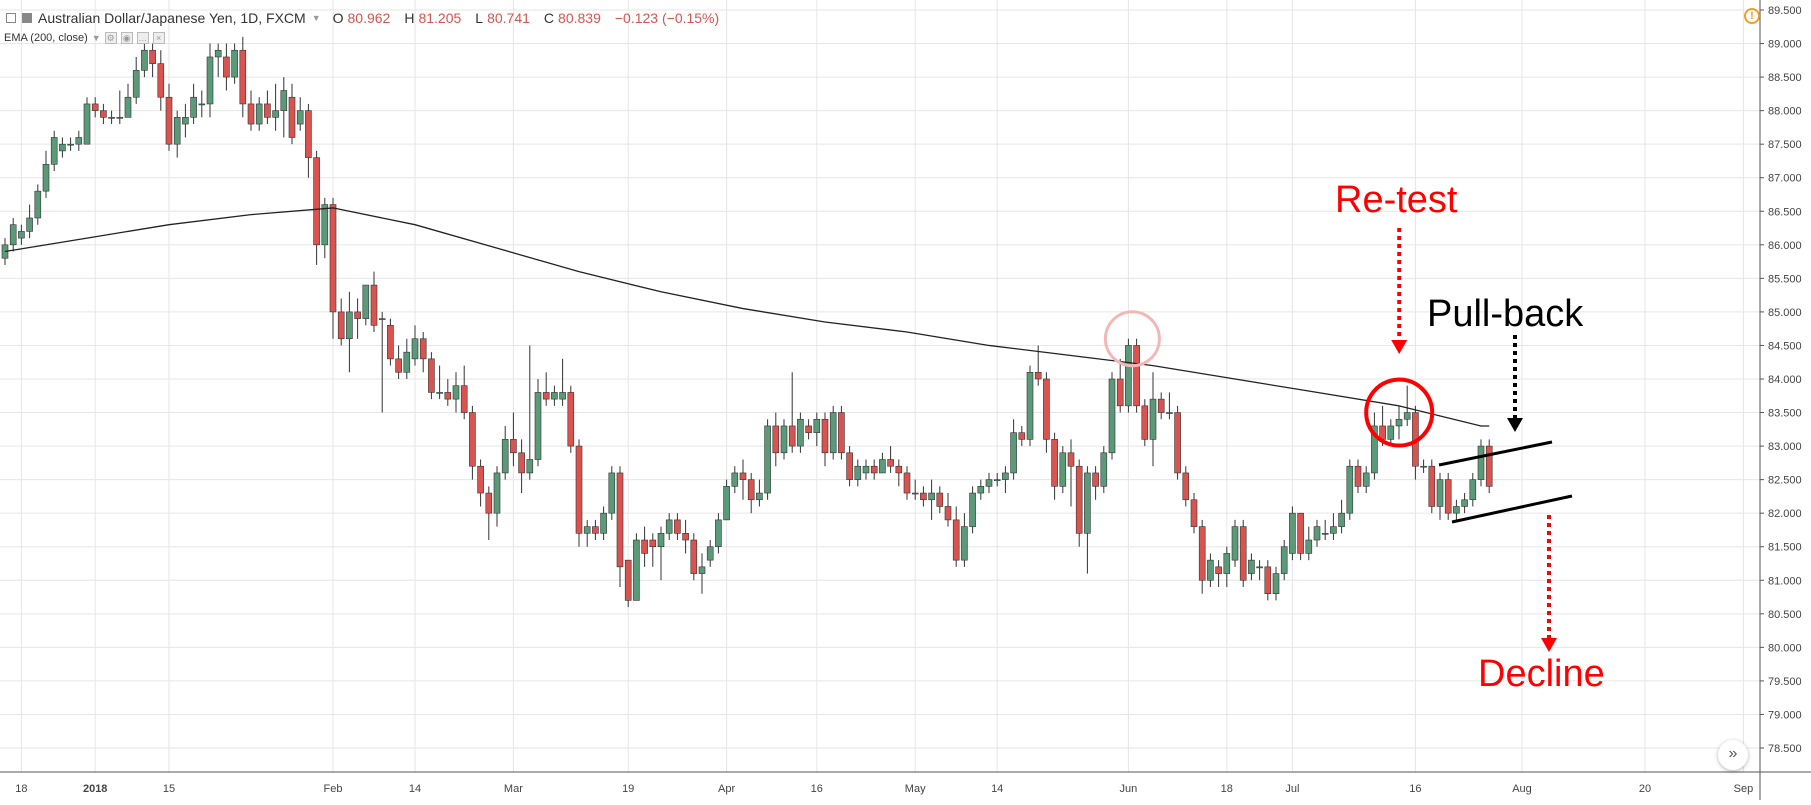  Describe the element at coordinates (126, 38) in the screenshot. I see `visibility-icon: ◉` at that location.